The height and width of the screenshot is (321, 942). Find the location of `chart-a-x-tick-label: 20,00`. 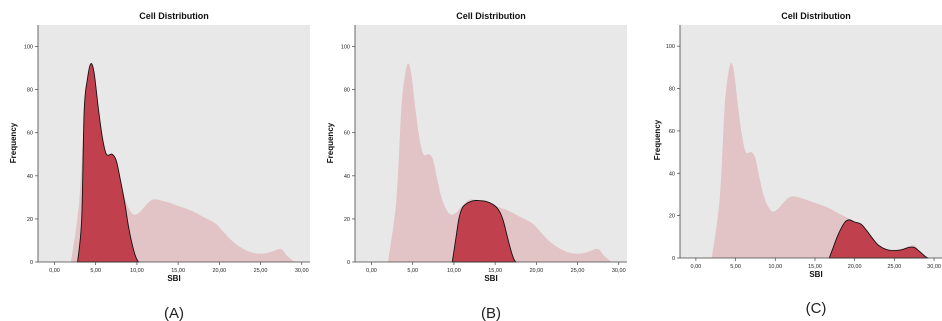

chart-a-x-tick-label: 20,00 is located at coordinates (219, 271).